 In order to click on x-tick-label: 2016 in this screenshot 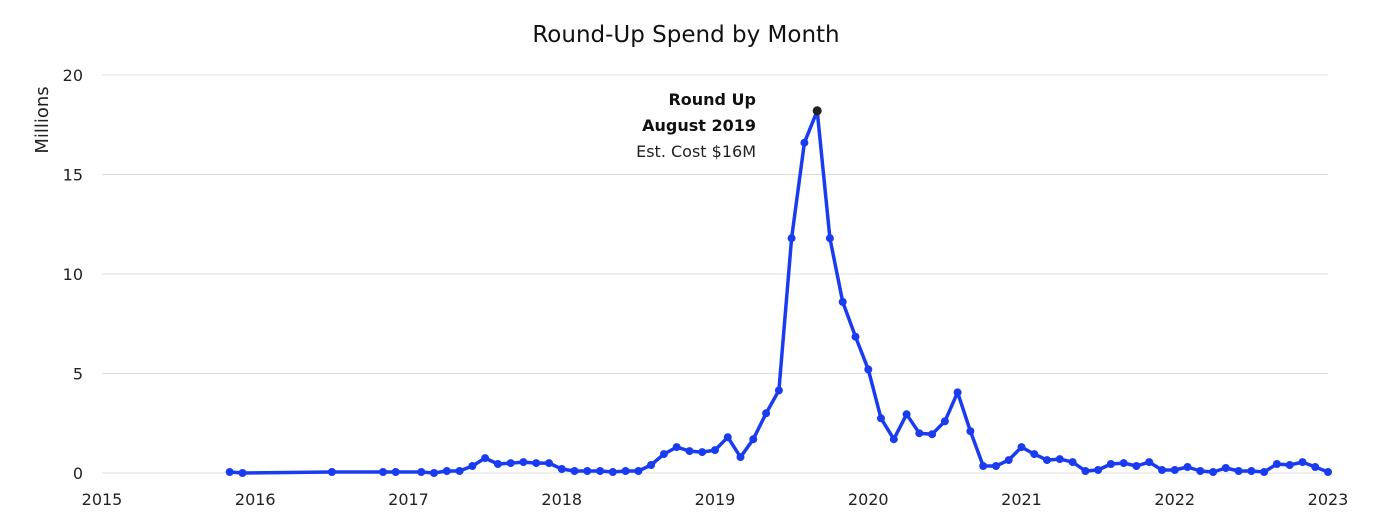, I will do `click(255, 499)`.